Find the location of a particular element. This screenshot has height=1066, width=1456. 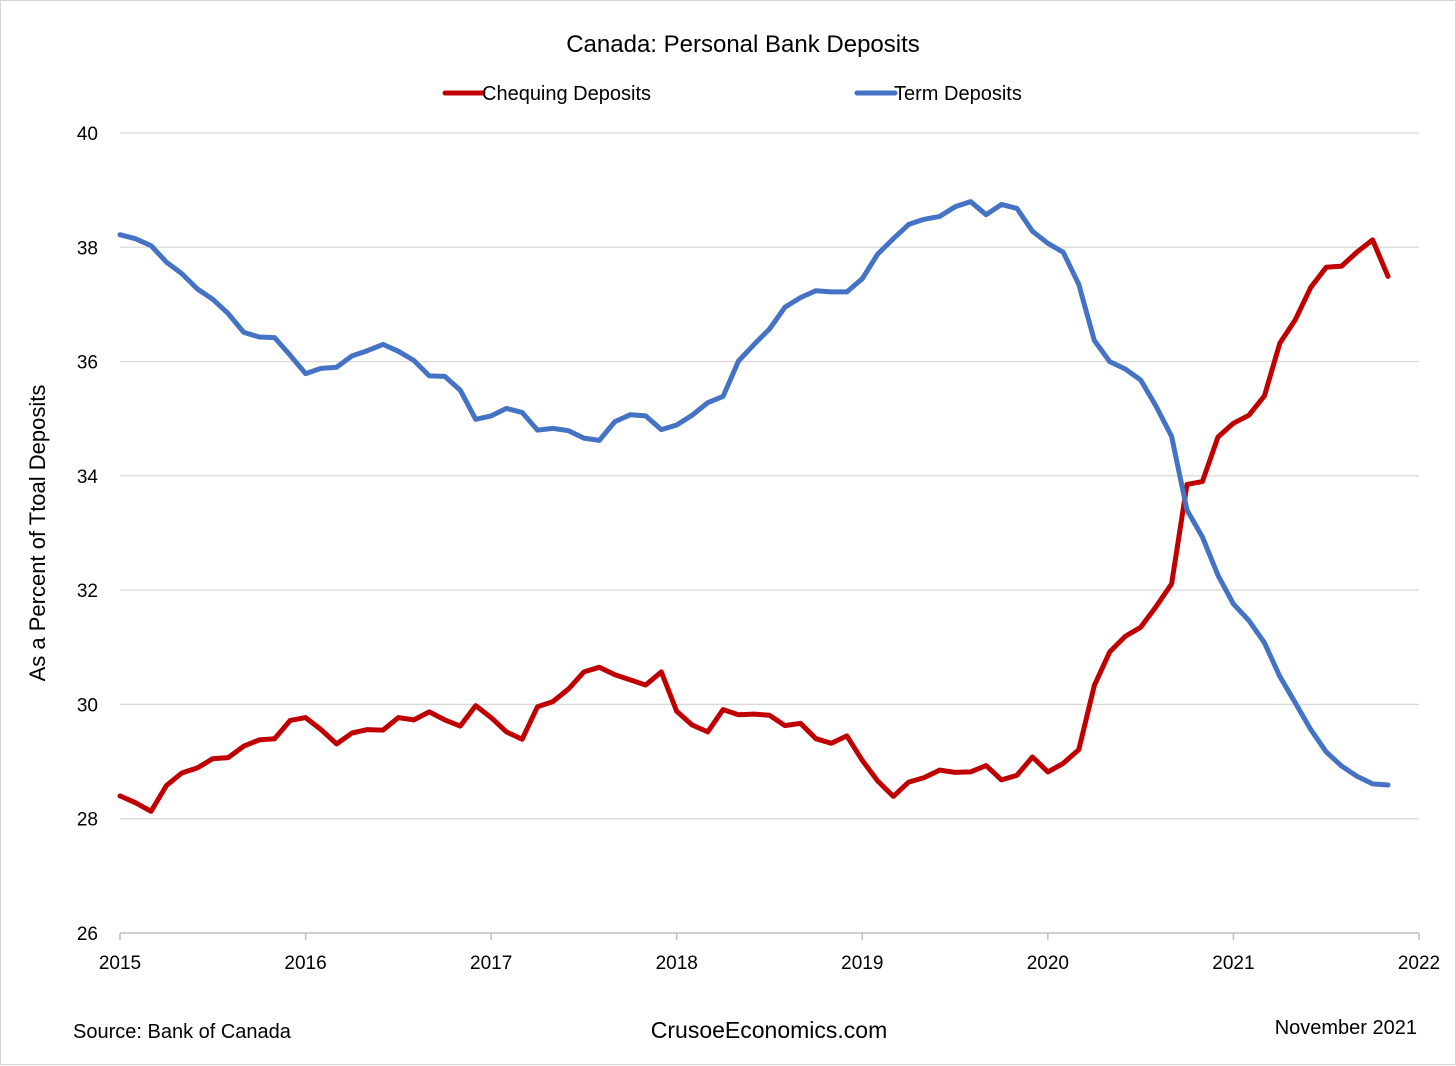

x-tick-label: 2021 is located at coordinates (1233, 963).